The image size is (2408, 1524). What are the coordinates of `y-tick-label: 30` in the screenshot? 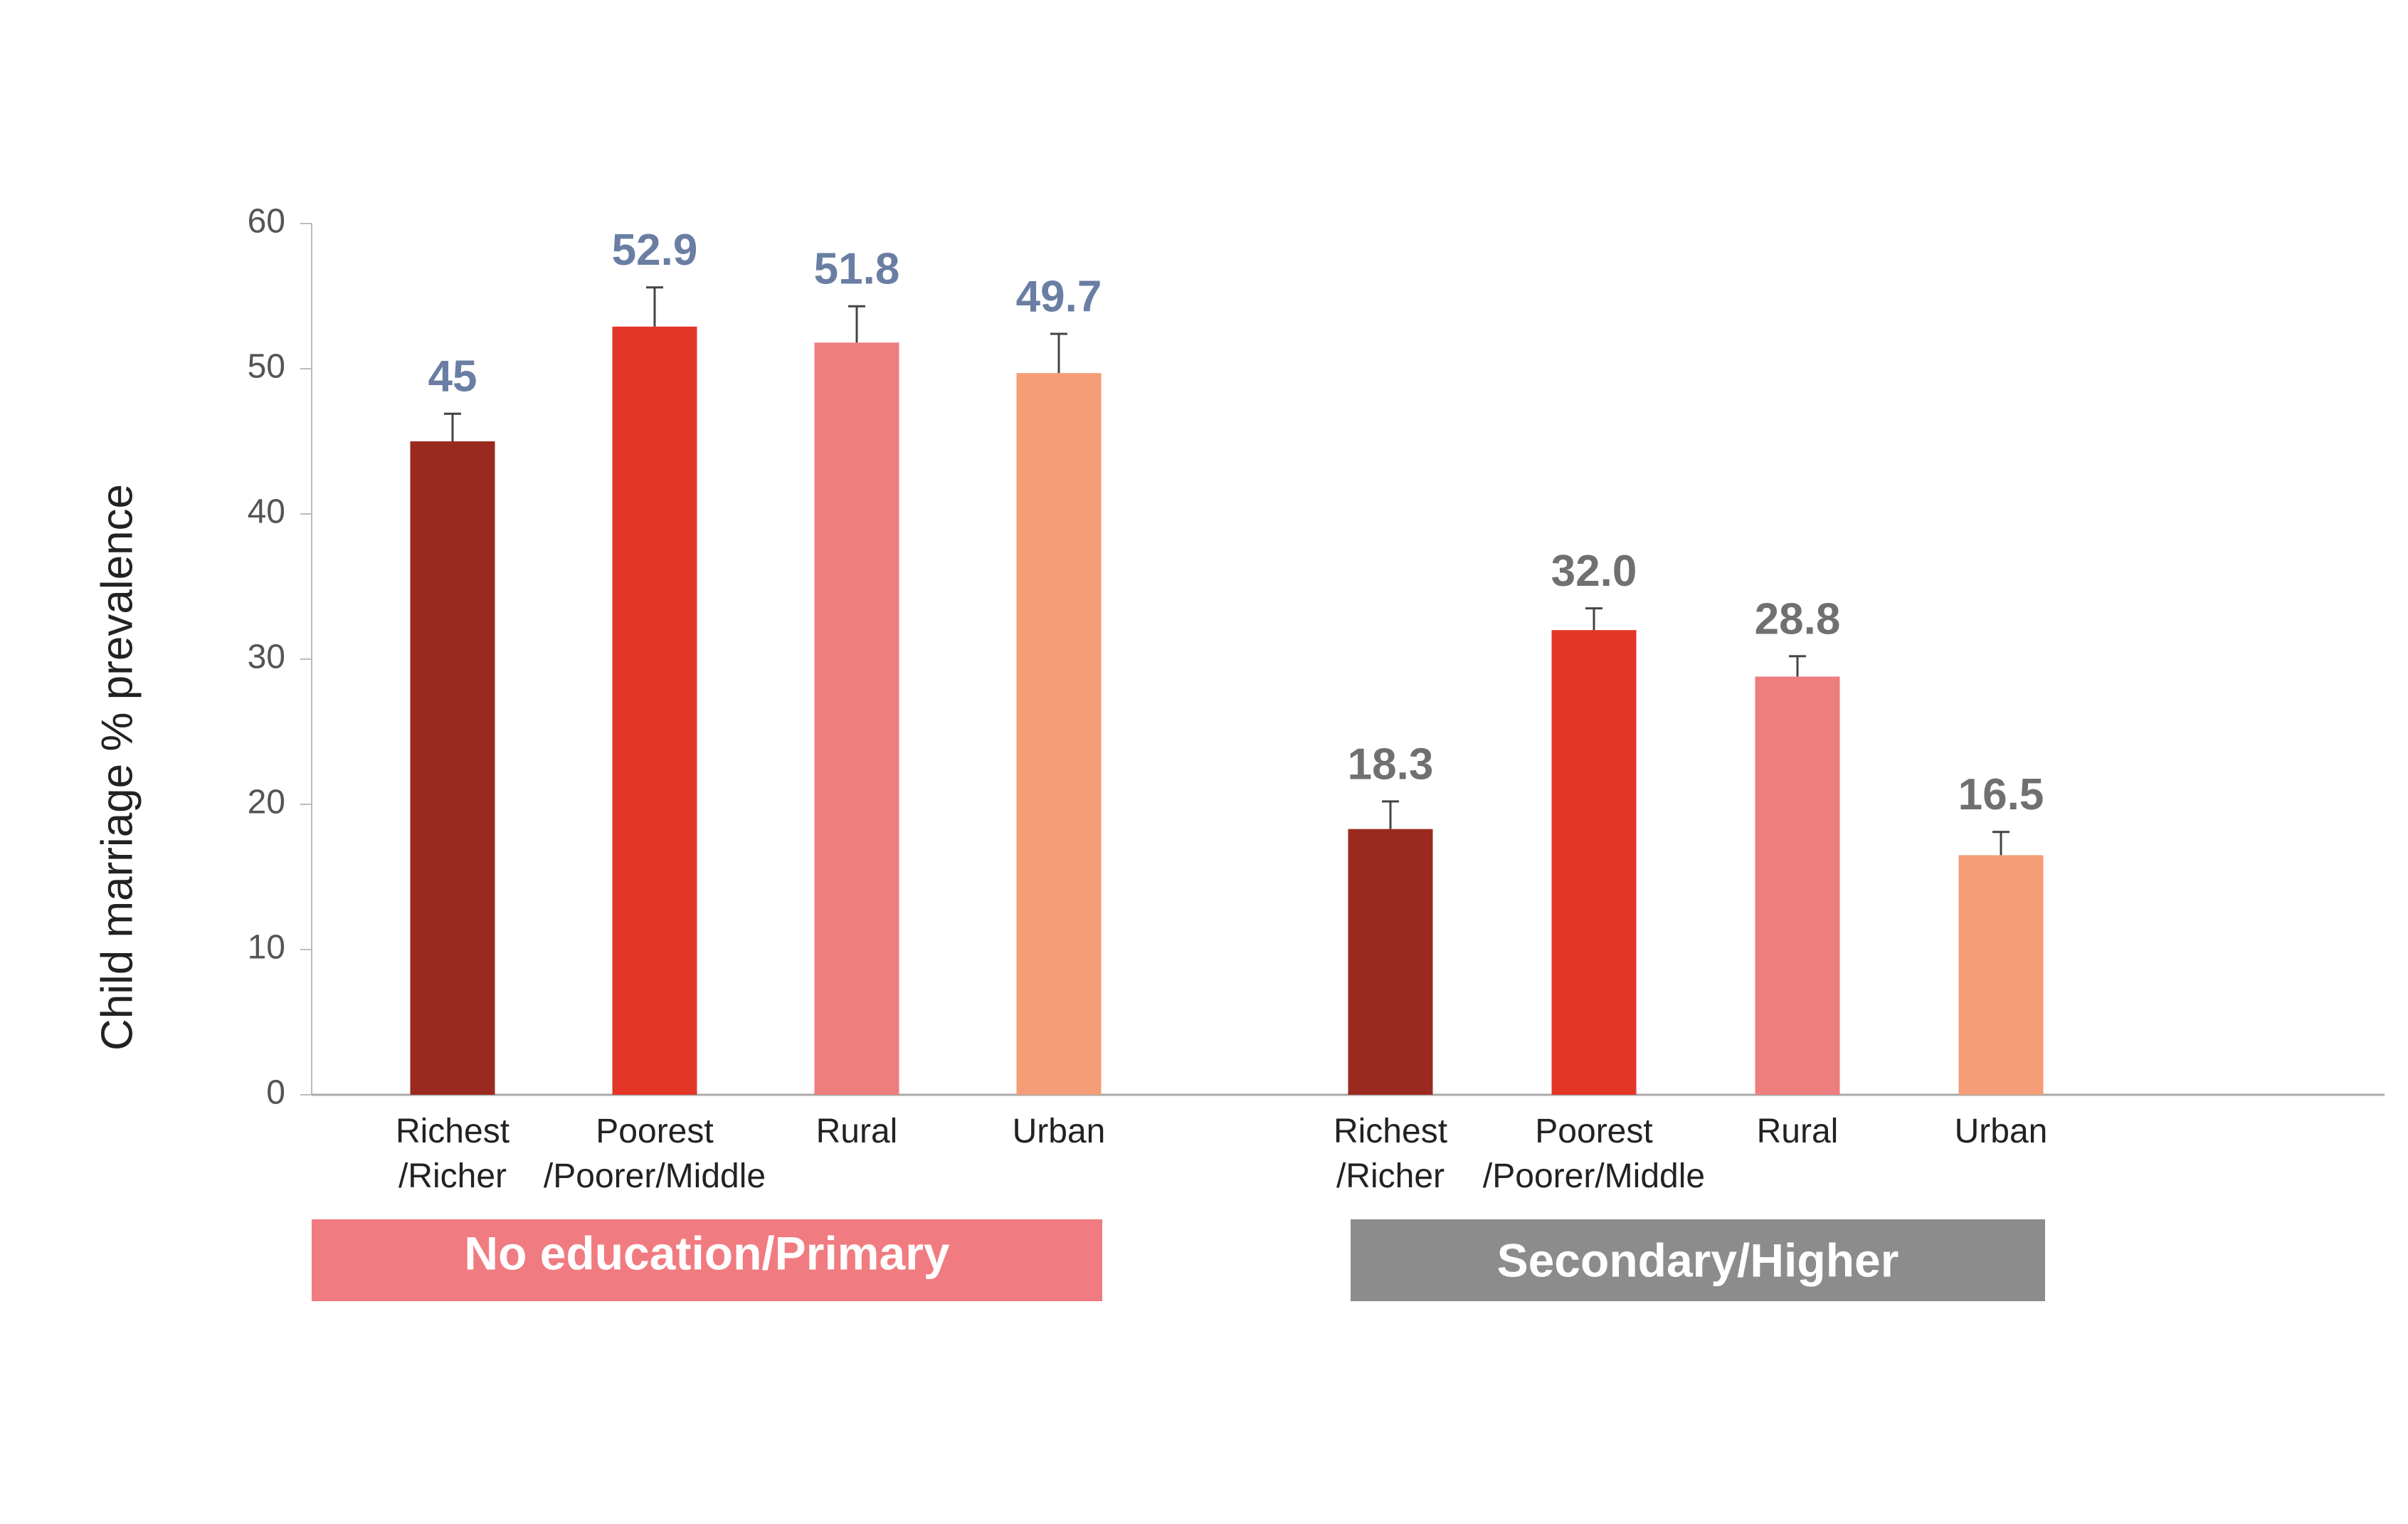 It's located at (266, 657).